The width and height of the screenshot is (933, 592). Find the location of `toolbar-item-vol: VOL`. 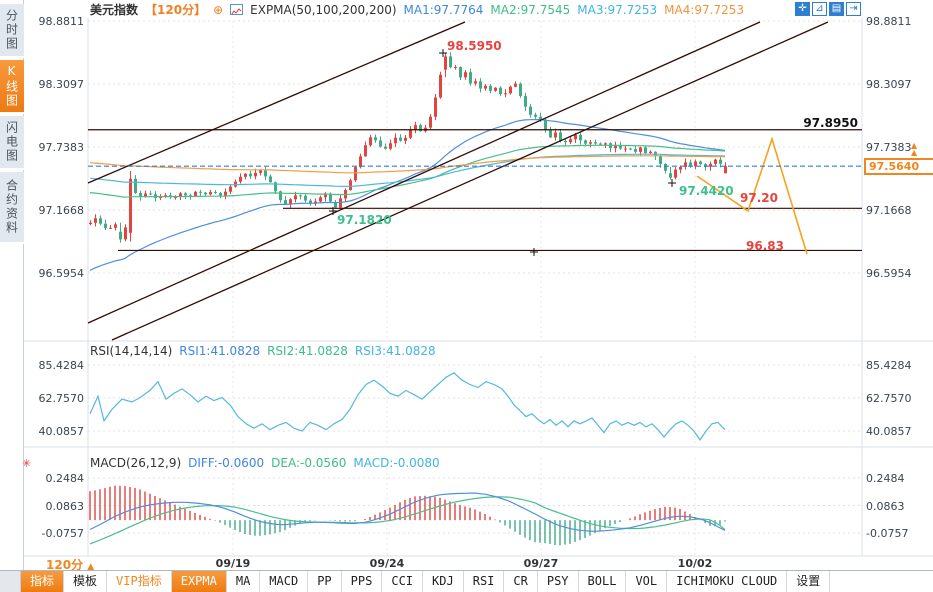

toolbar-item-vol: VOL is located at coordinates (647, 581).